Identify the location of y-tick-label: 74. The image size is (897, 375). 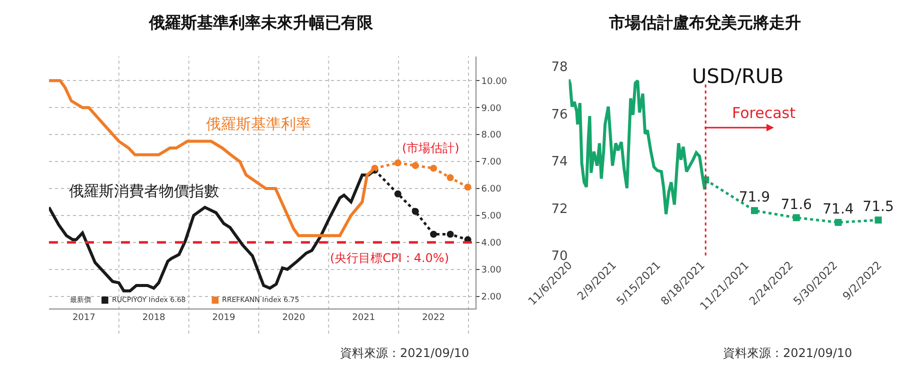
(559, 162).